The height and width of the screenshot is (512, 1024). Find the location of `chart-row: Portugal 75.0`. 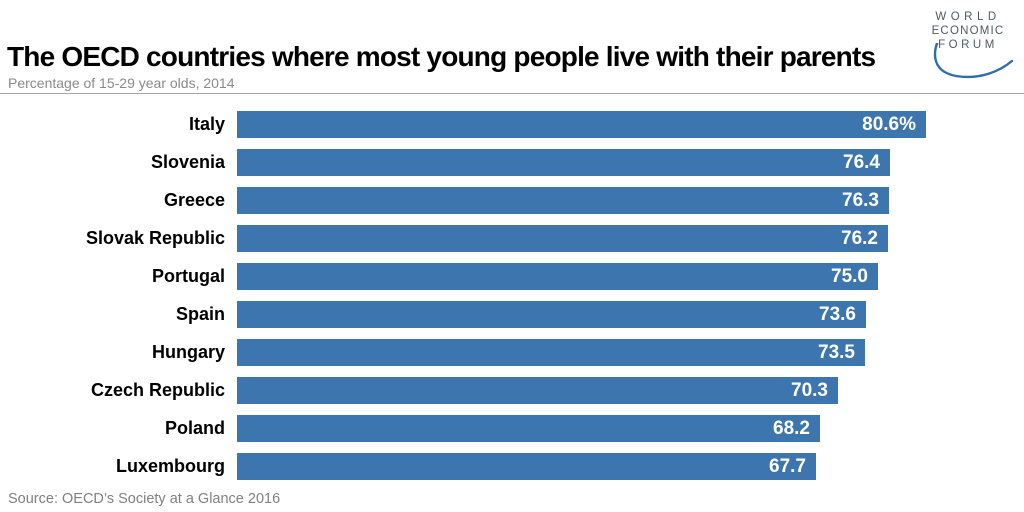

chart-row: Portugal 75.0 is located at coordinates (512, 276).